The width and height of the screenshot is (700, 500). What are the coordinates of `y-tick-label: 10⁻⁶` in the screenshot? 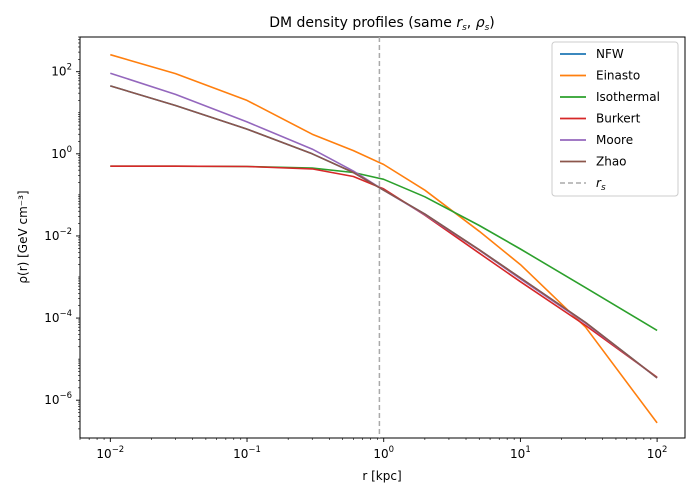 It's located at (58, 399).